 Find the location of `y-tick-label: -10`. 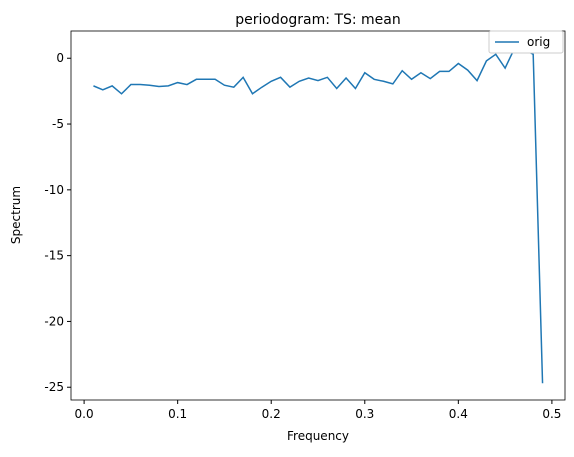

y-tick-label: -10 is located at coordinates (54, 190).